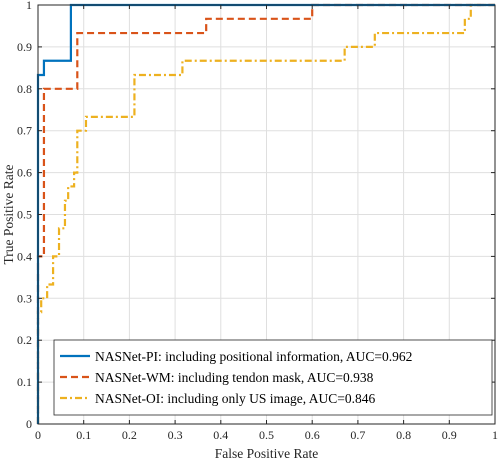  What do you see at coordinates (8, 214) in the screenshot?
I see `y-axis-label: True Positive Rate` at bounding box center [8, 214].